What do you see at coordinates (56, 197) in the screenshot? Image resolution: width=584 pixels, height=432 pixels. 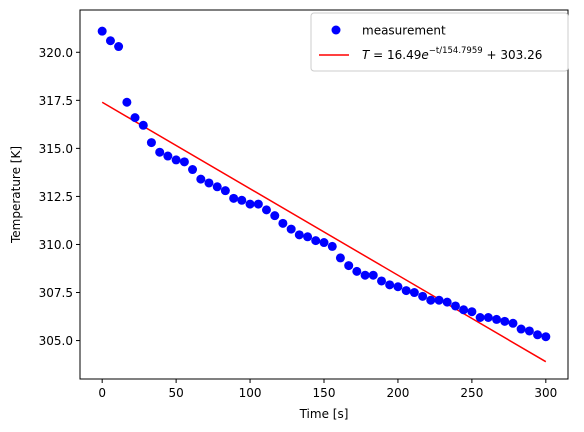 I see `y-tick-label: 312.5` at bounding box center [56, 197].